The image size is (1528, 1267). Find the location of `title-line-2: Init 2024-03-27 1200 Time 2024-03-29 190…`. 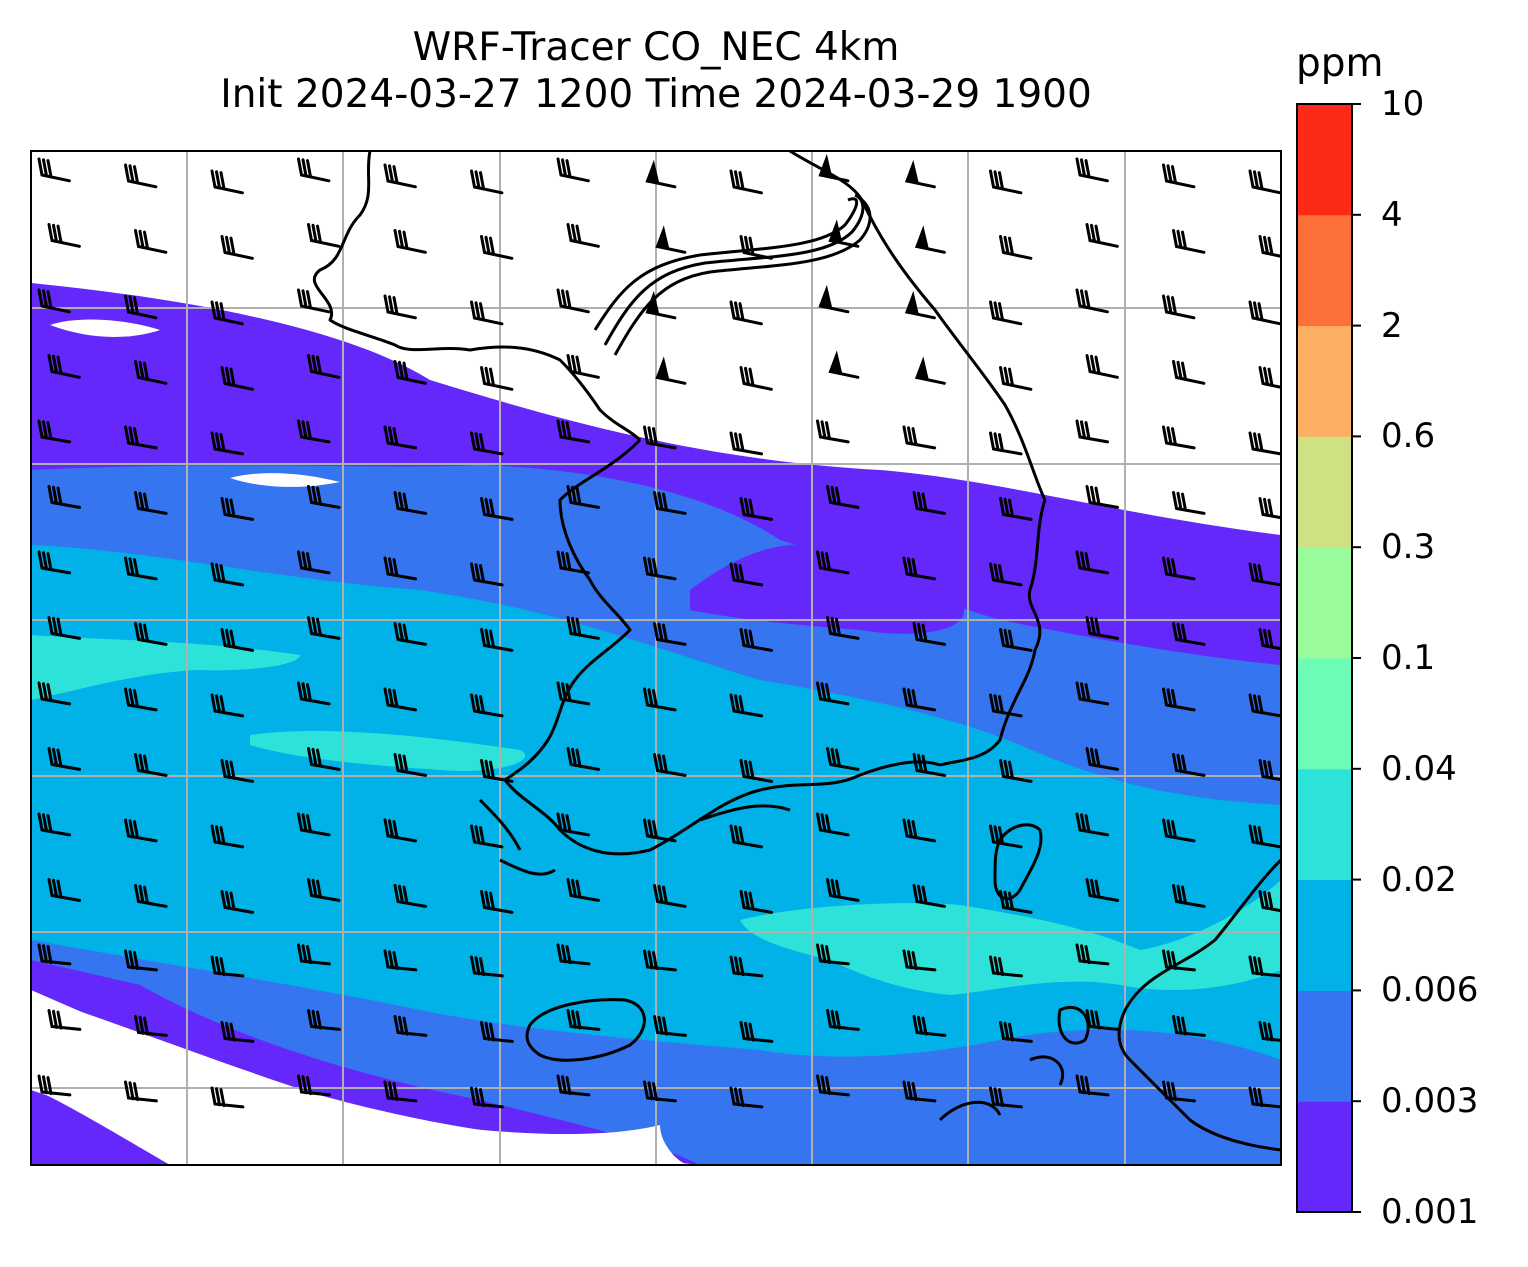

title-line-2: Init 2024-03-27 1200 Time 2024-03-29 190… is located at coordinates (656, 94).